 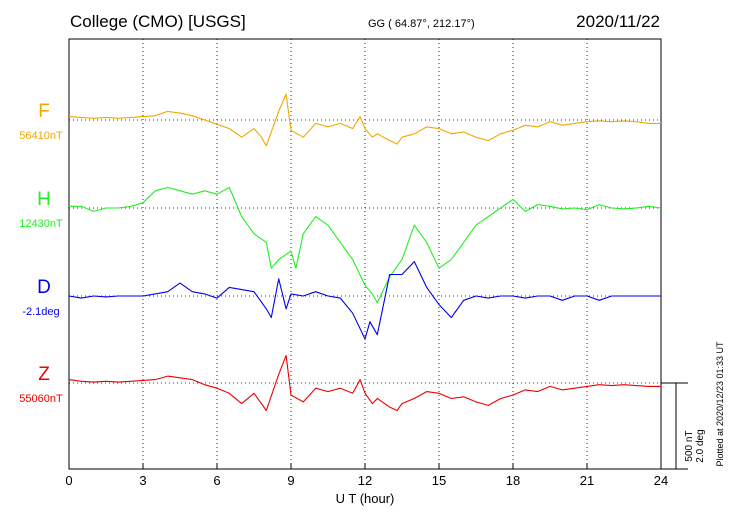 I want to click on component-labels: F 56410nT H 12430nT D -2.1deg Z 55060nT, so click(x=41, y=253).